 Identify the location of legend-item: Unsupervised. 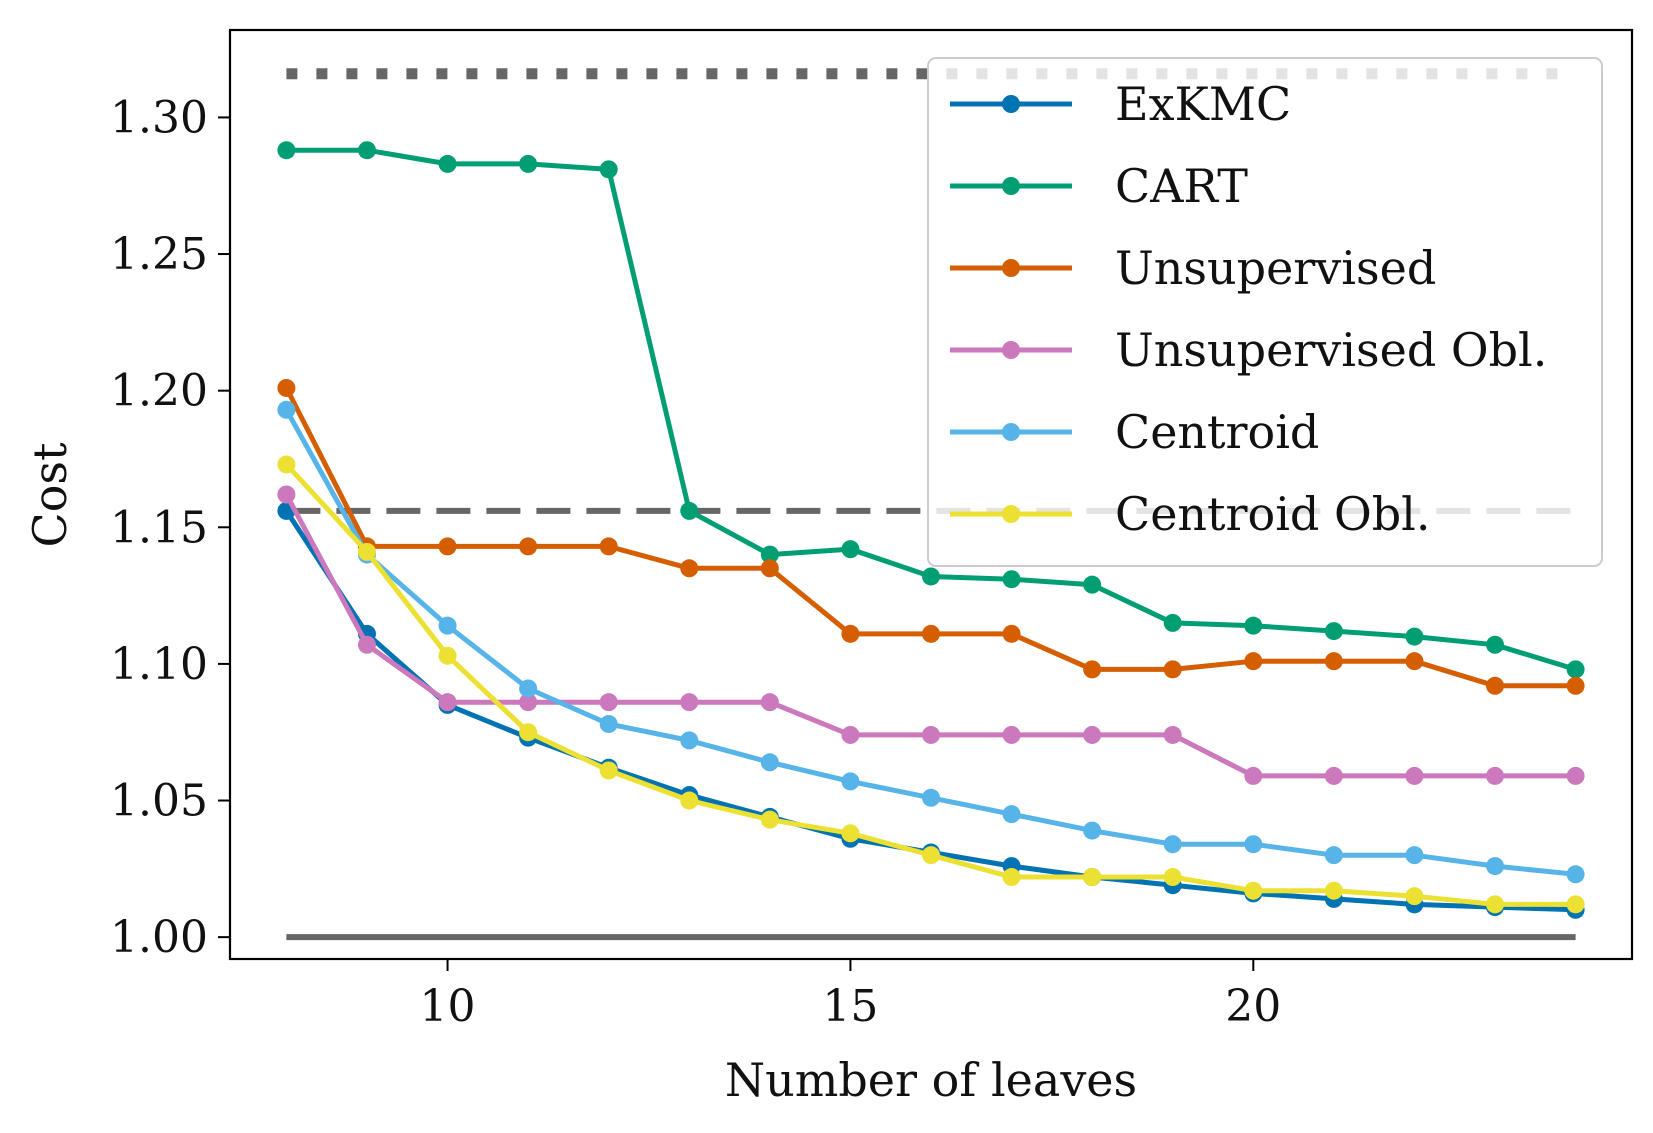
(1193, 268).